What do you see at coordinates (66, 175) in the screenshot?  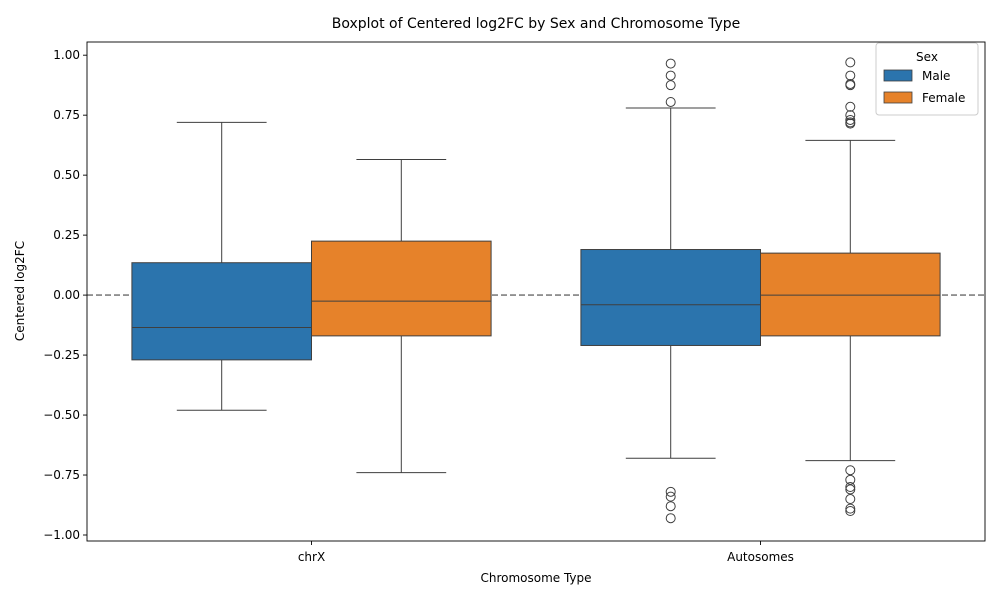 I see `y-tick-label: 0.50` at bounding box center [66, 175].